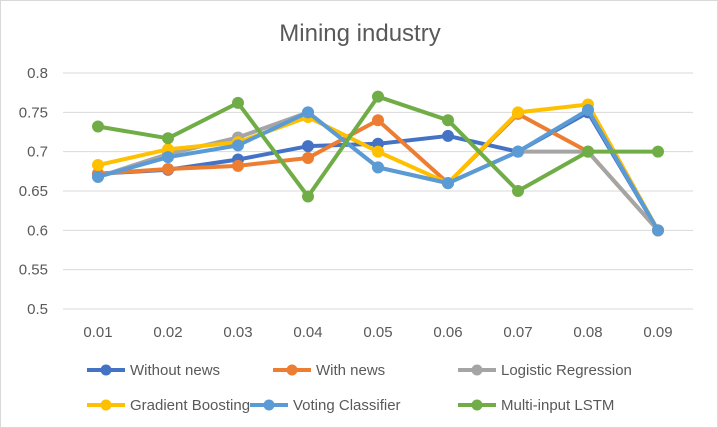 This screenshot has height=428, width=718. Describe the element at coordinates (237, 332) in the screenshot. I see `x-tick-label: 0.03` at that location.